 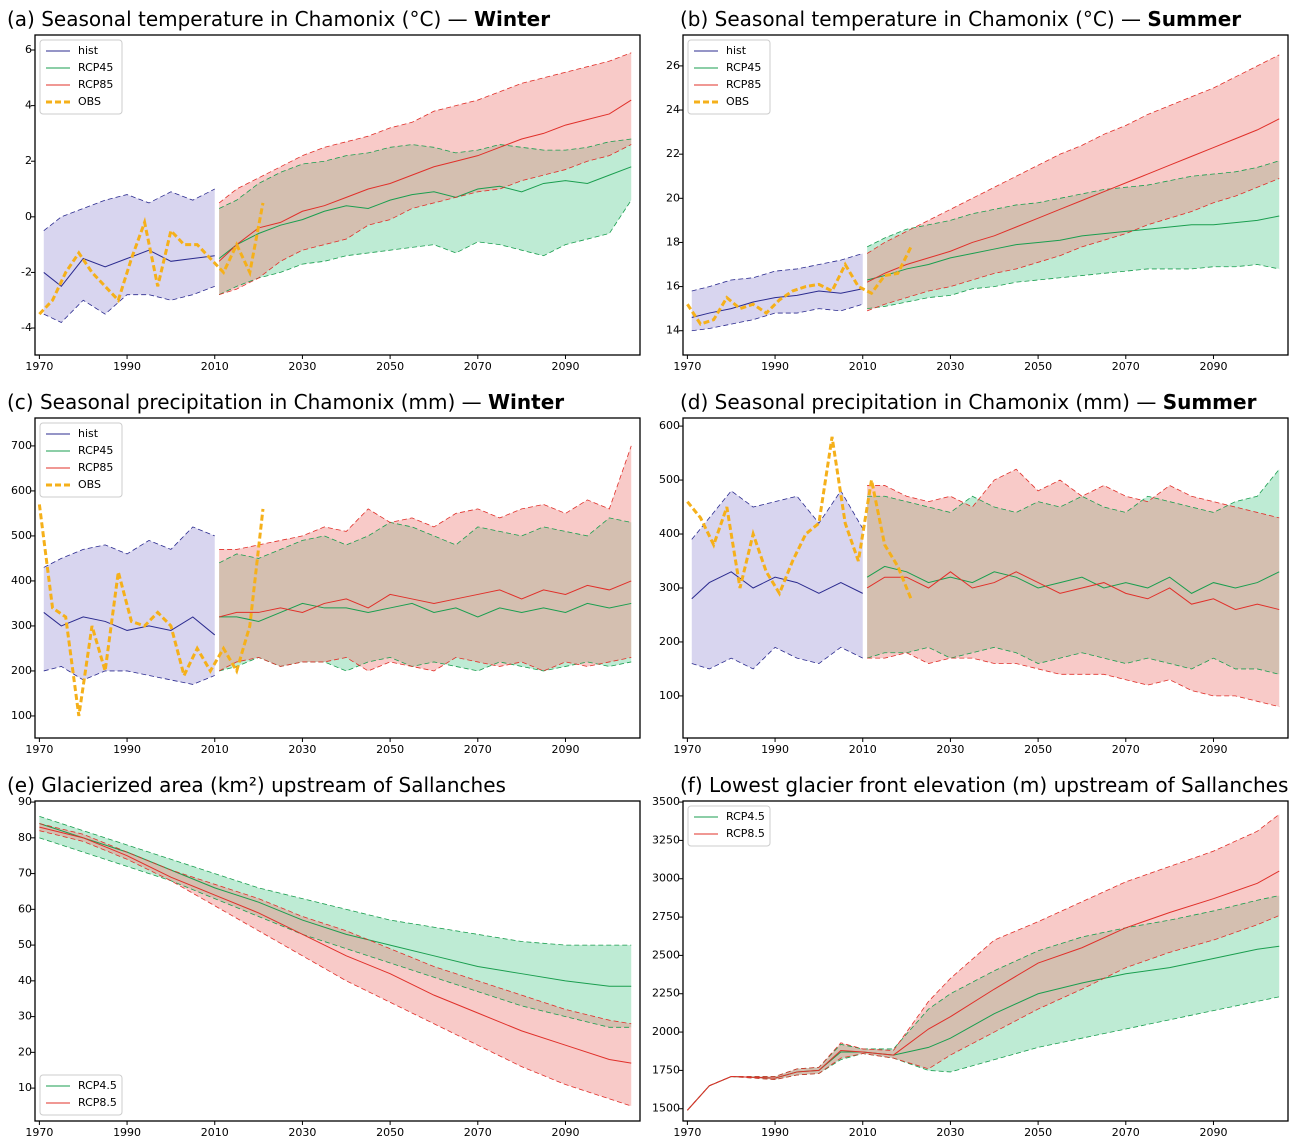 What do you see at coordinates (28, 105) in the screenshot?
I see `y-tick-label: 4` at bounding box center [28, 105].